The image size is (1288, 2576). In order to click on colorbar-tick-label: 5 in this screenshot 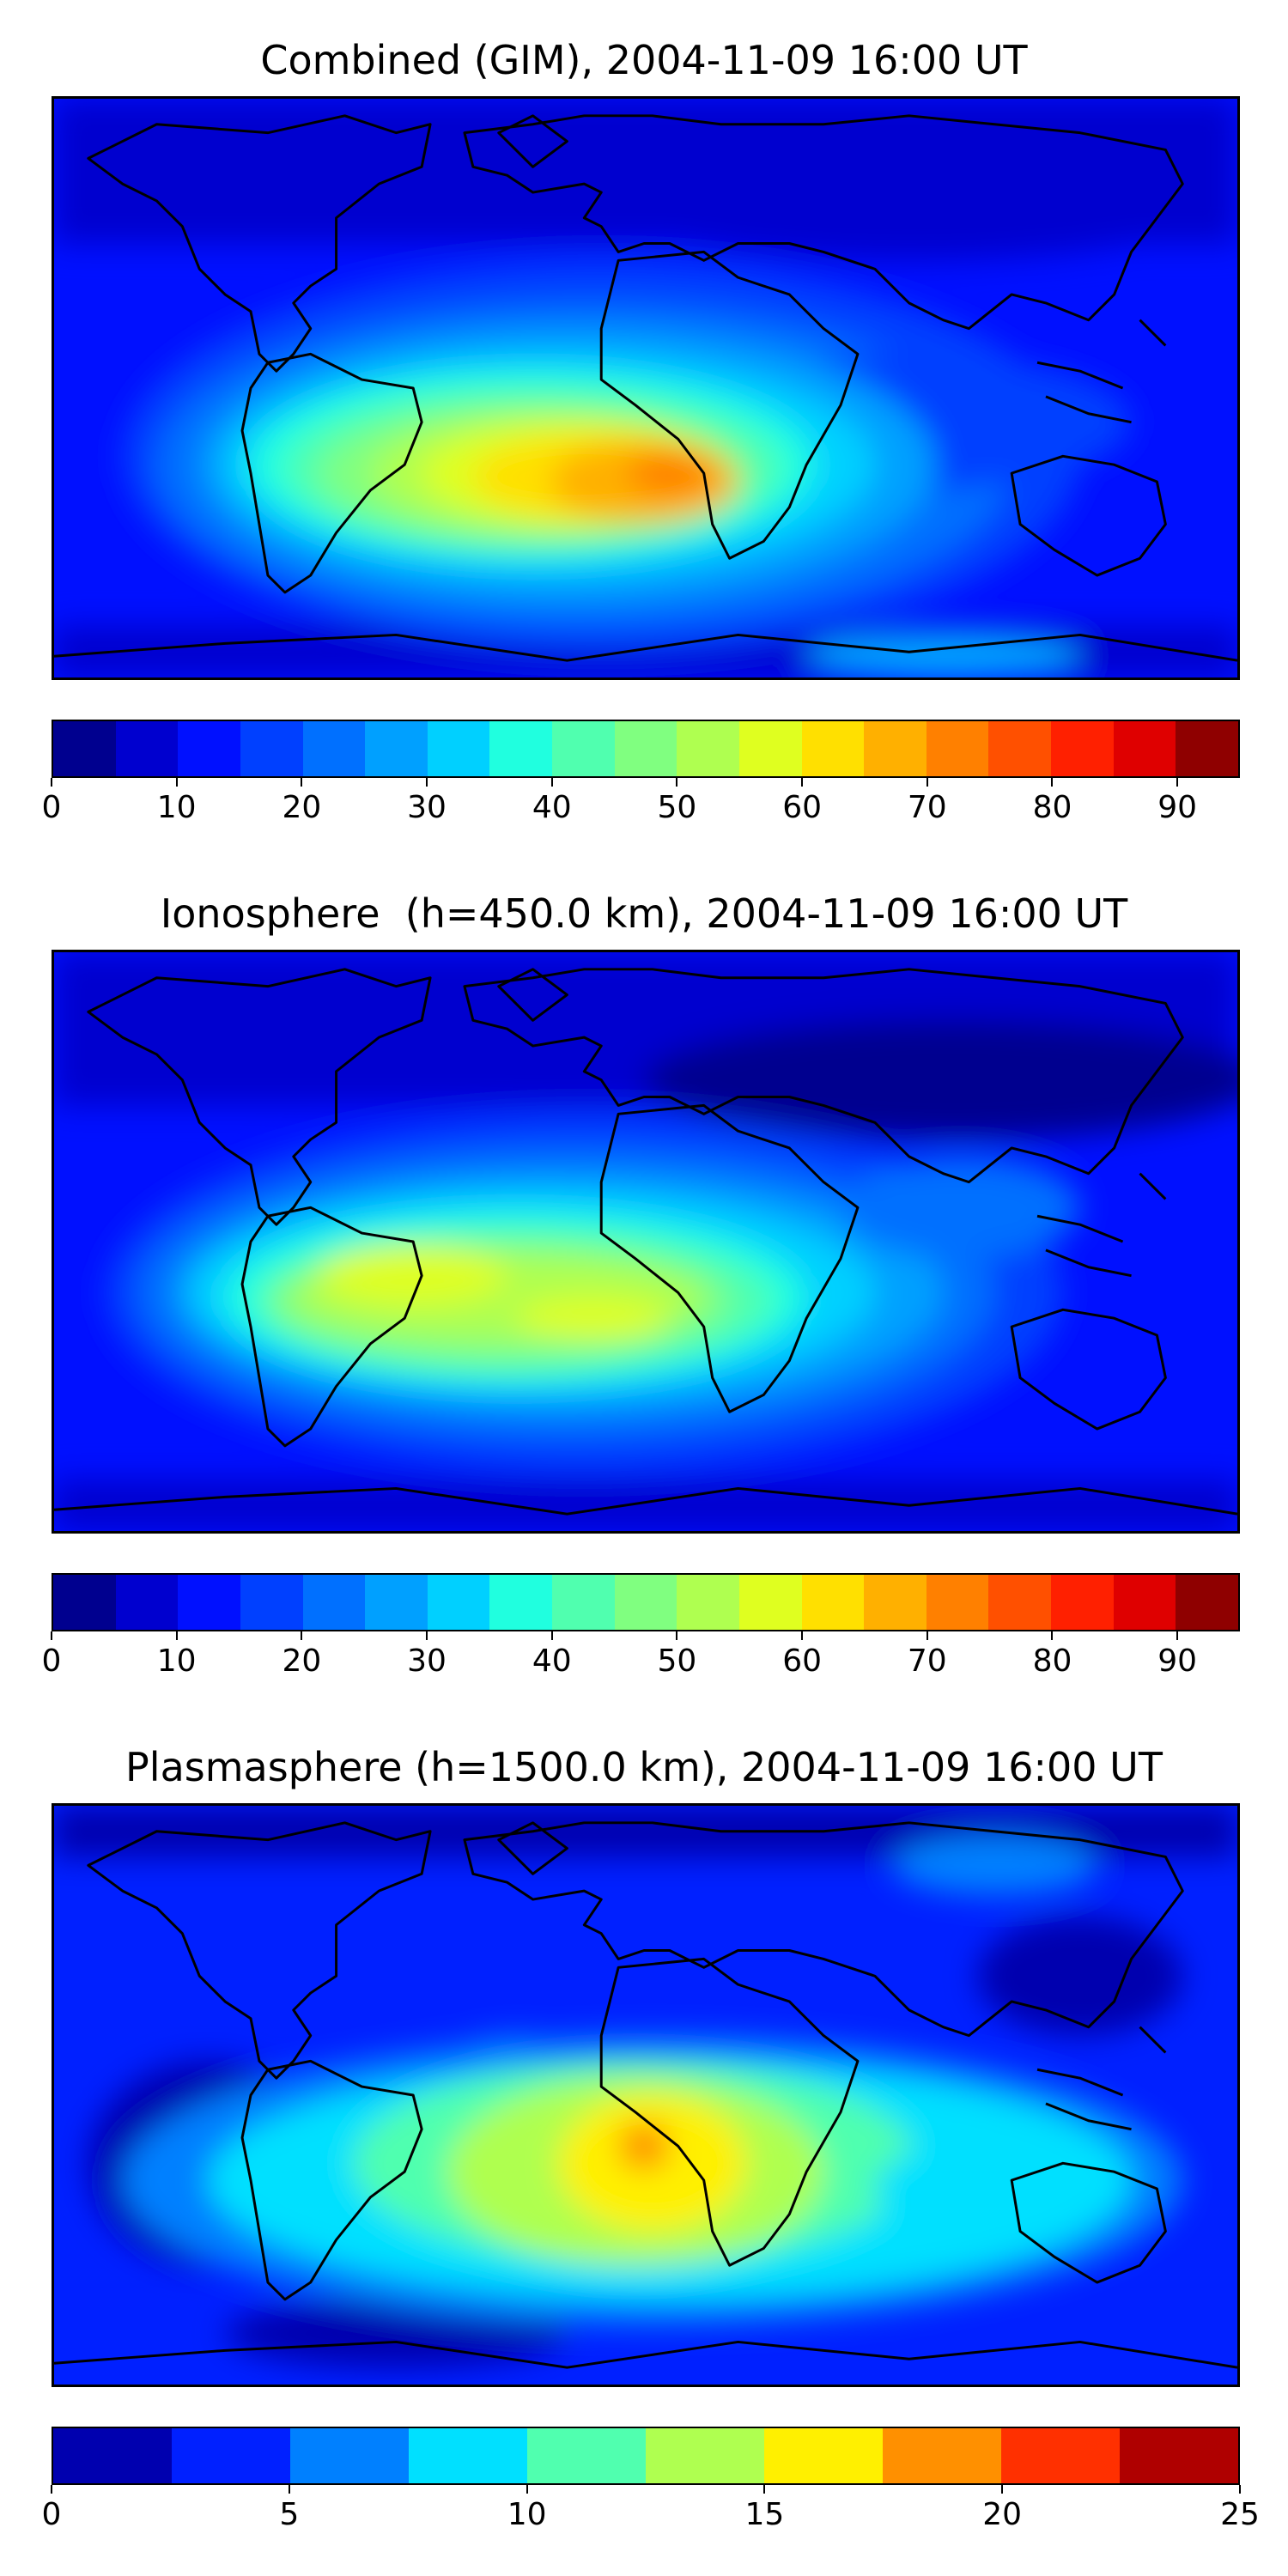, I will do `click(290, 2514)`.